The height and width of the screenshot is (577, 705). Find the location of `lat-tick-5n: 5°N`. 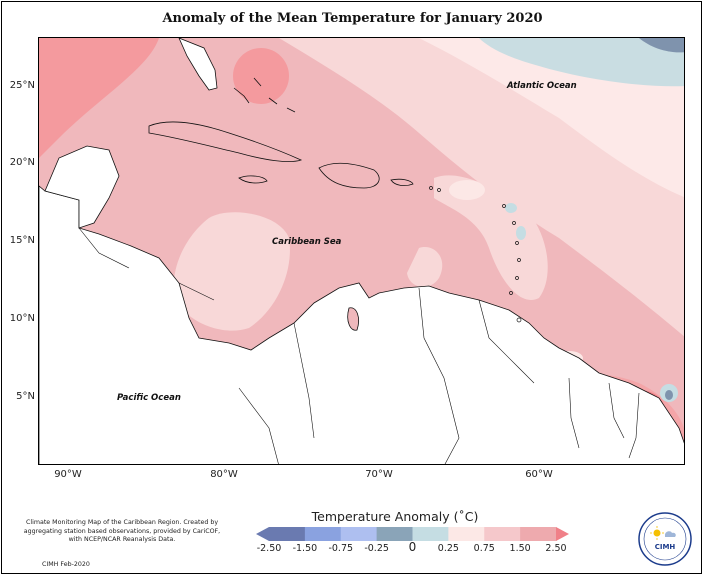

lat-tick-5n: 5°N is located at coordinates (25, 396).